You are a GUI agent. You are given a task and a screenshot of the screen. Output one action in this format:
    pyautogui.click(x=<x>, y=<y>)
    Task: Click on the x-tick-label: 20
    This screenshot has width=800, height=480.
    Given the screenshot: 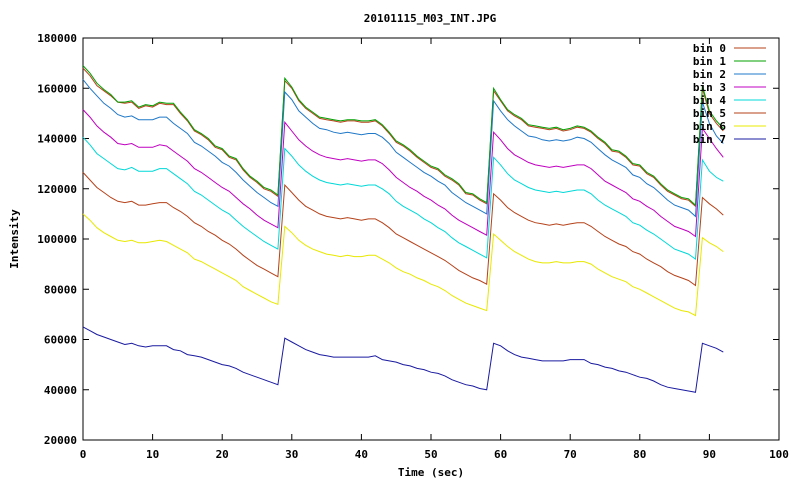 What is the action you would take?
    pyautogui.click(x=222, y=454)
    